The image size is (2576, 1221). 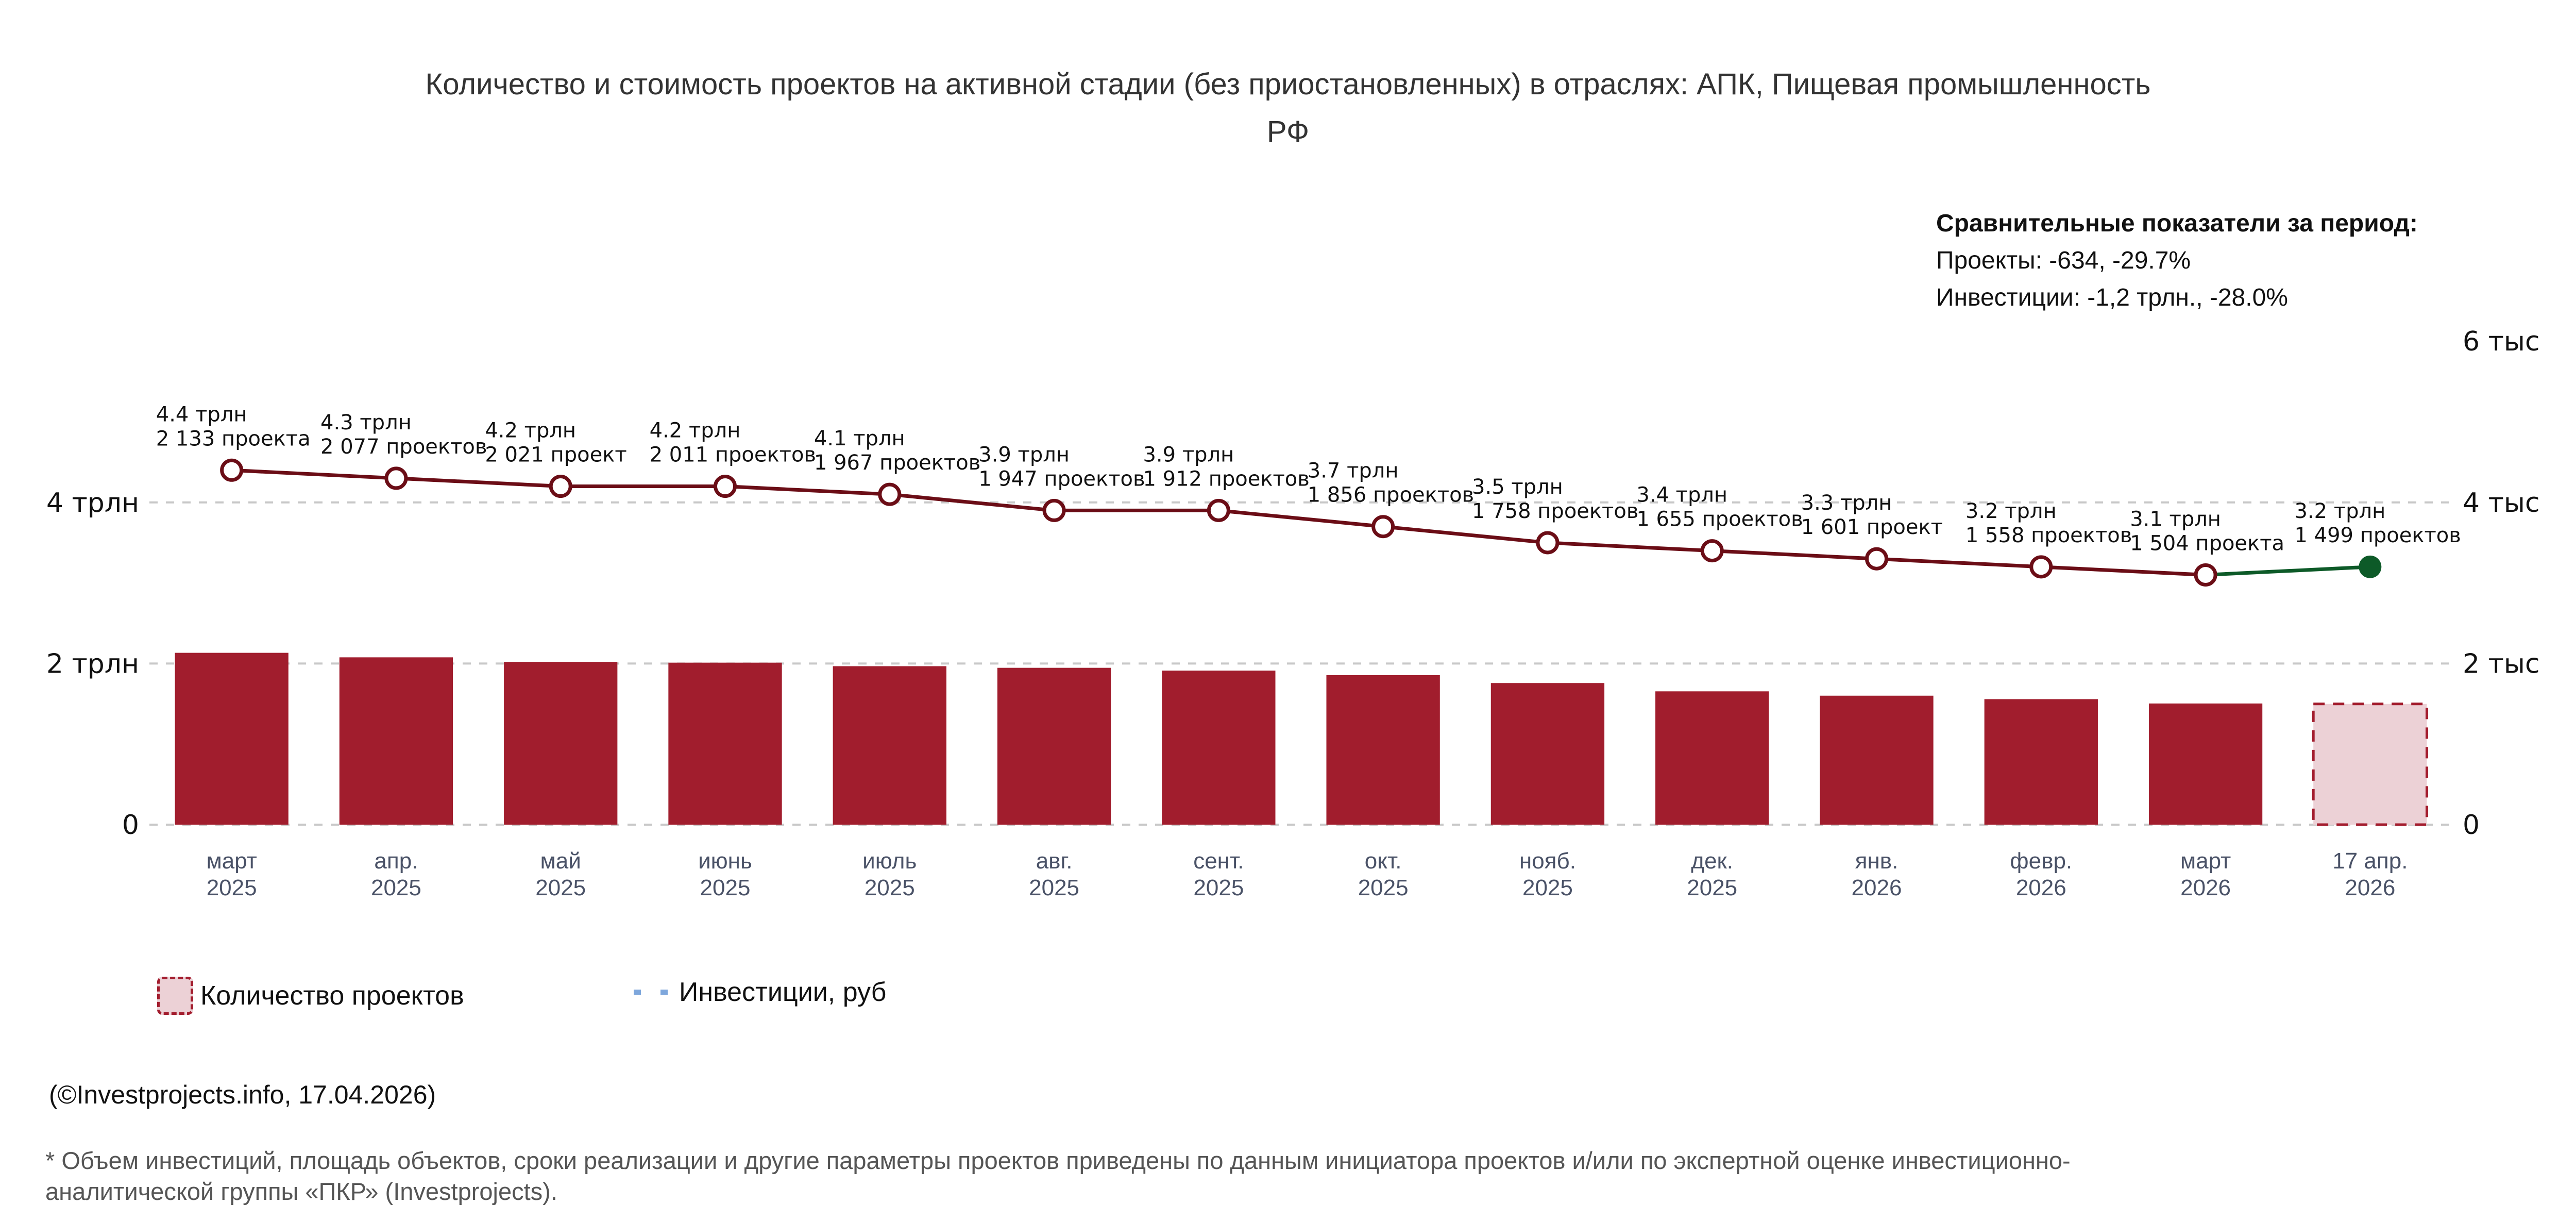 I want to click on x-axis-month-label: нояб., so click(x=1547, y=861).